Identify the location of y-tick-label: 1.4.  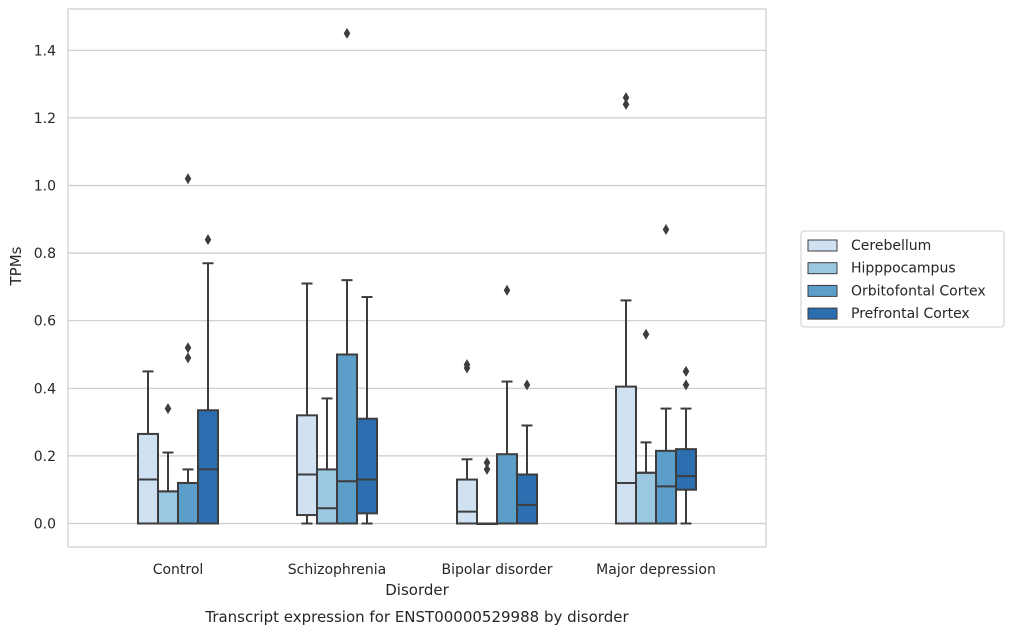
(45, 51).